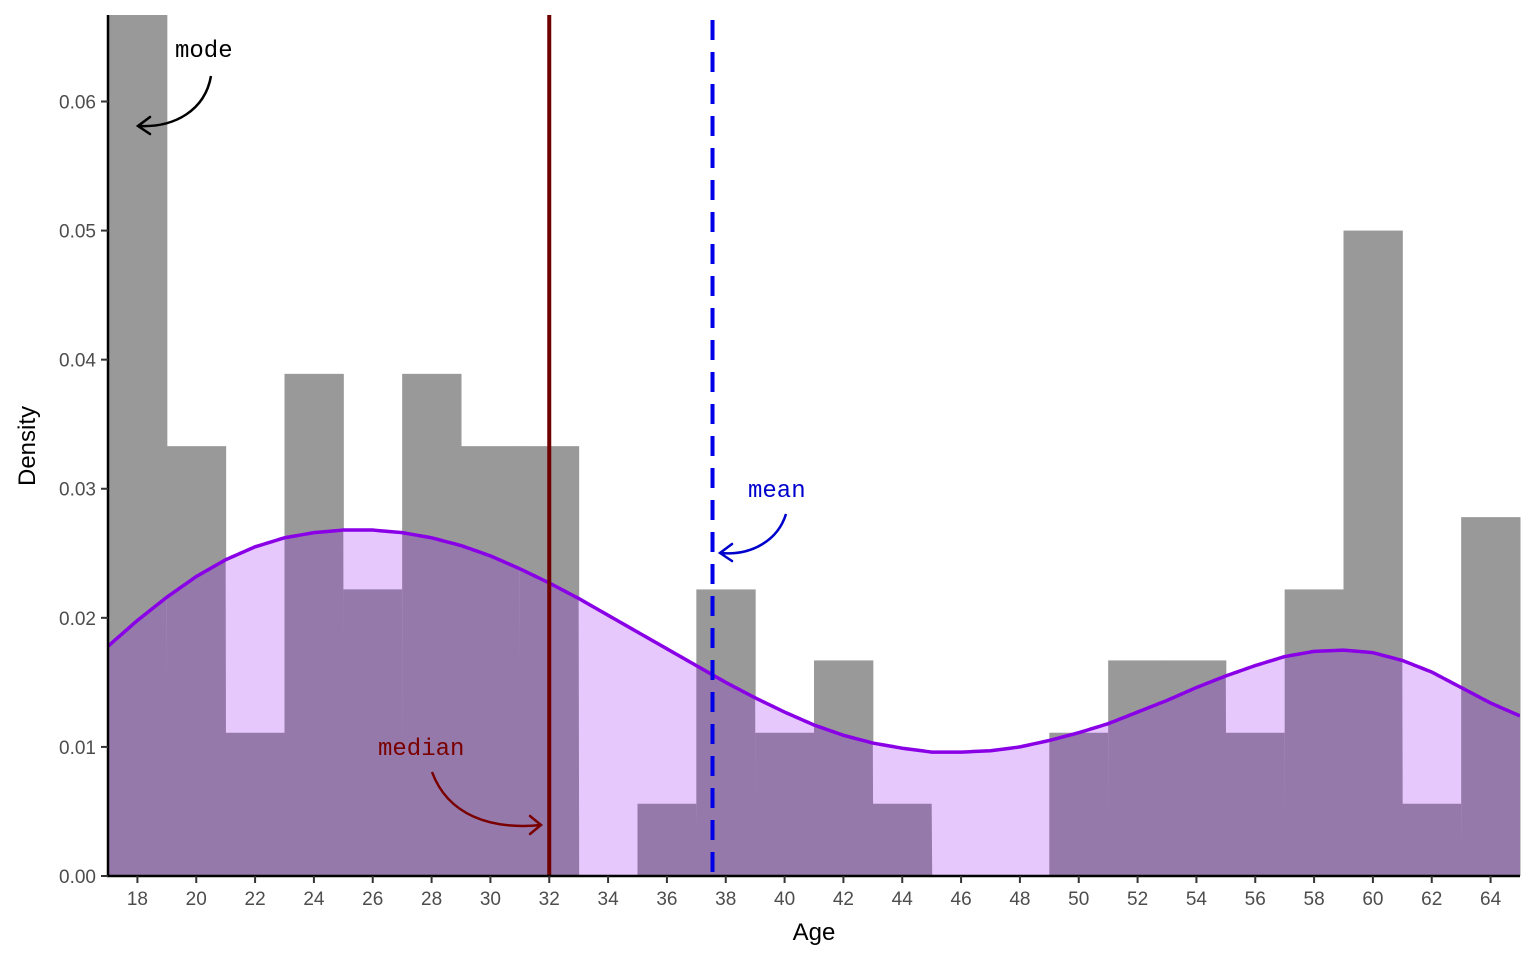 This screenshot has height=960, width=1536. Describe the element at coordinates (255, 899) in the screenshot. I see `x-tick-label: 22` at that location.